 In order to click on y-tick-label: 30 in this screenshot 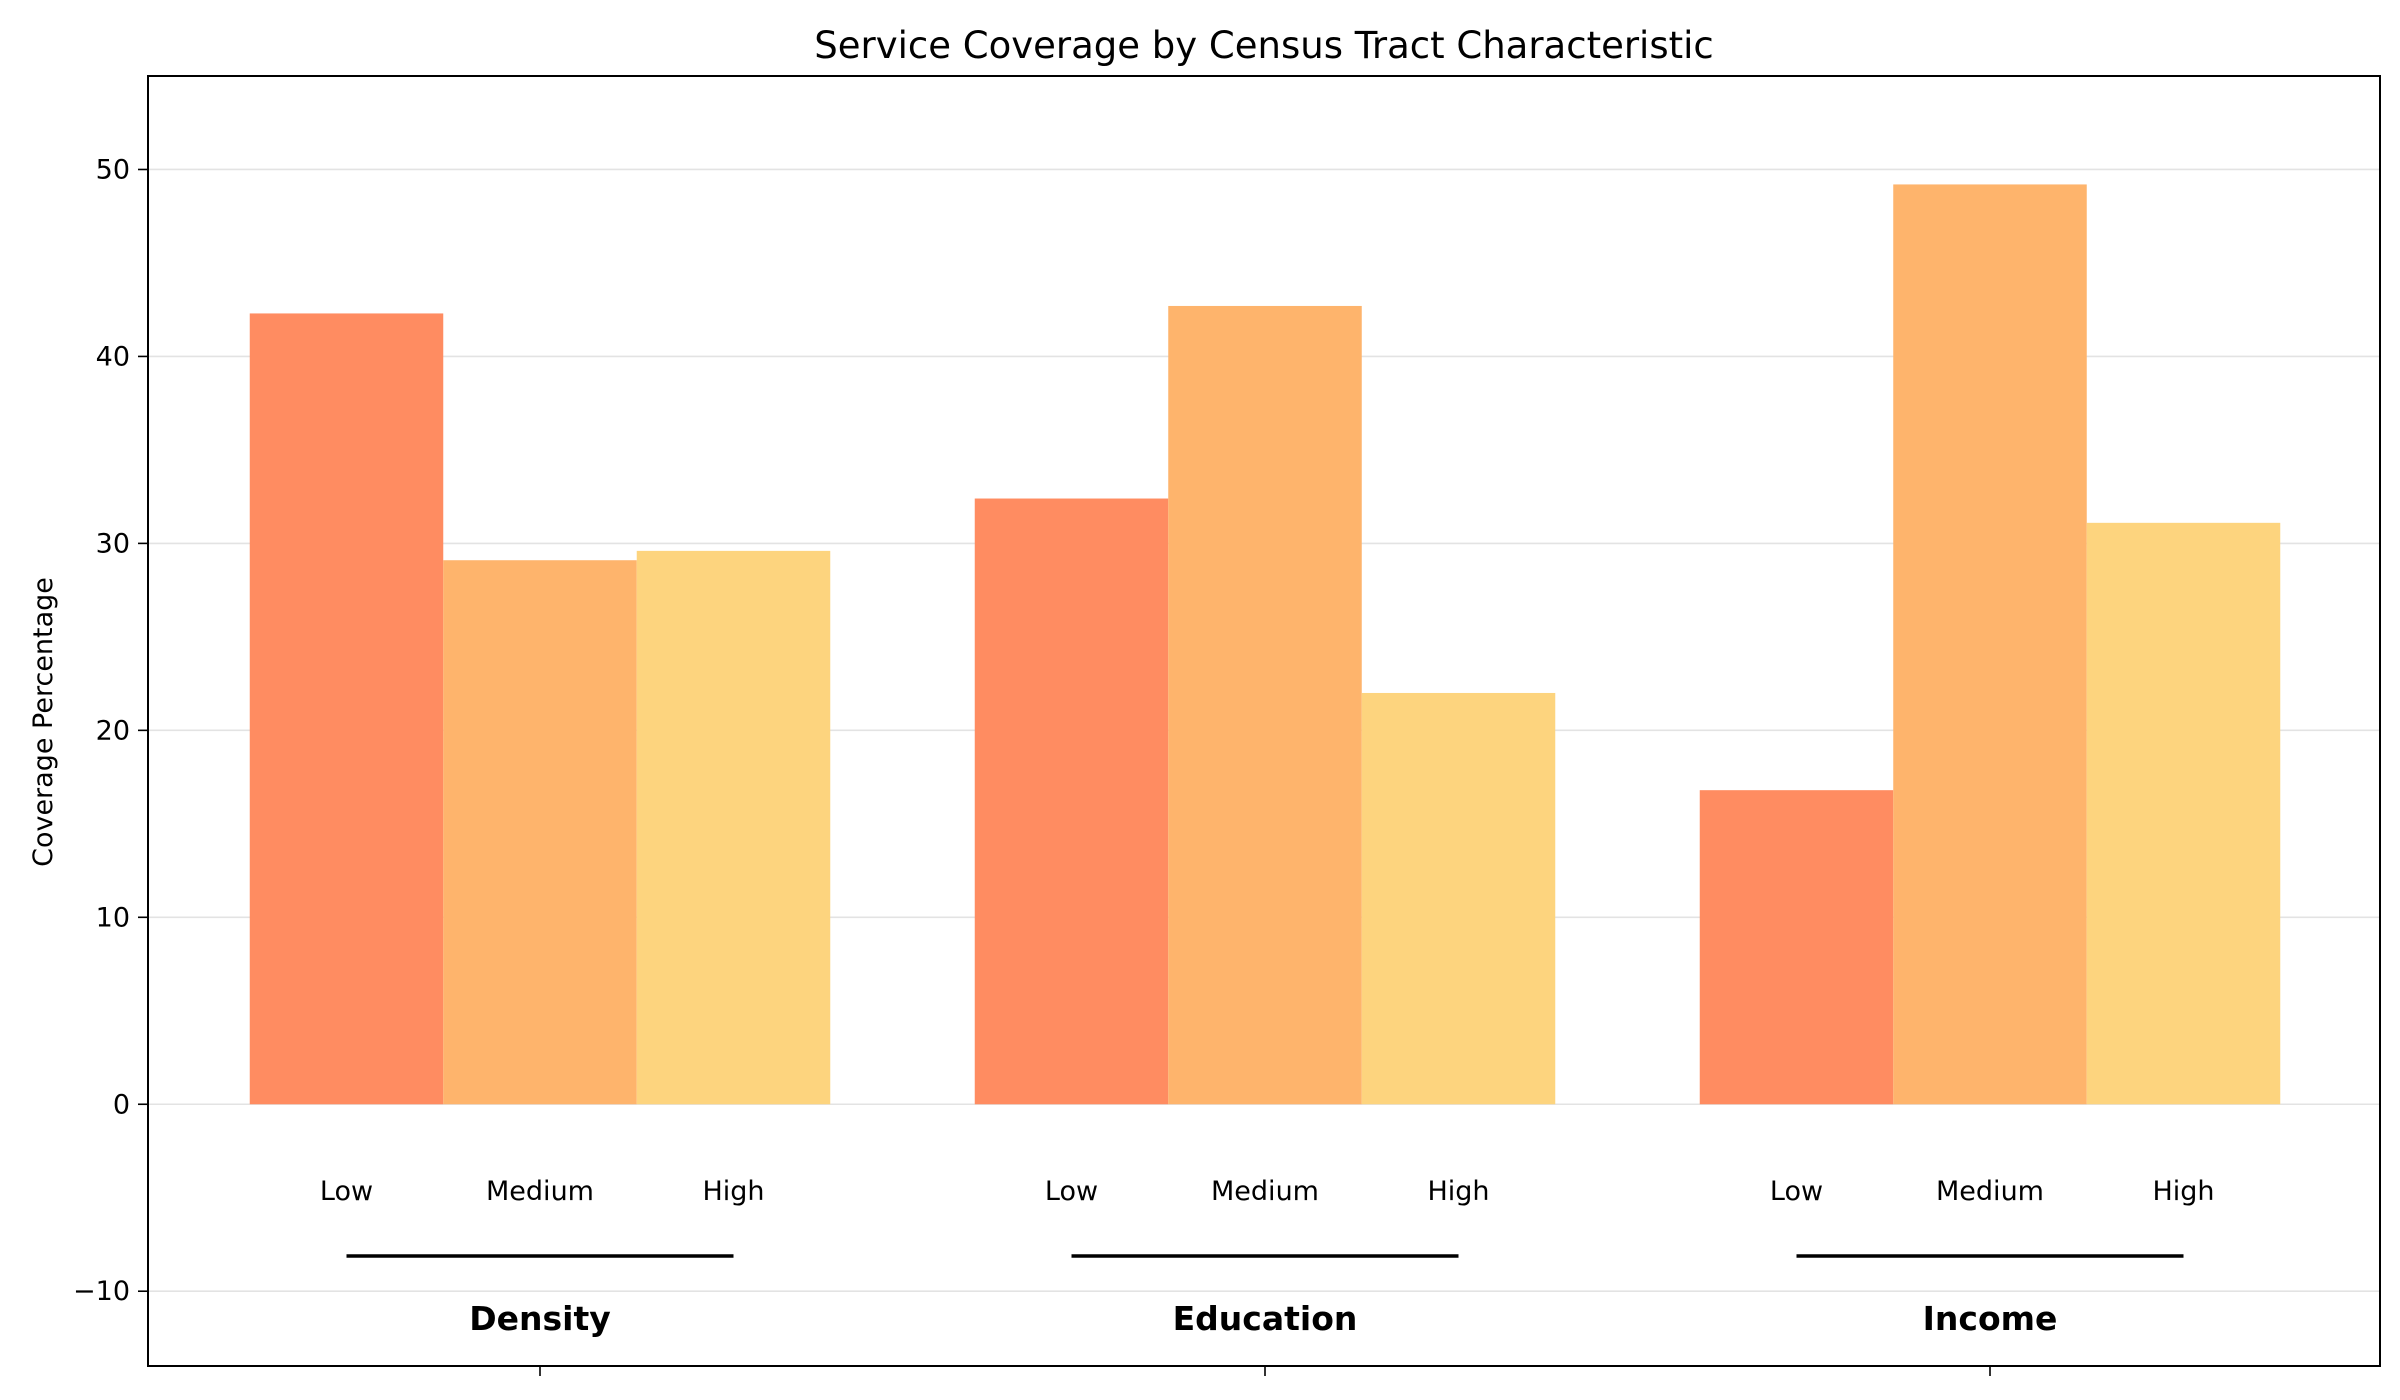, I will do `click(113, 543)`.